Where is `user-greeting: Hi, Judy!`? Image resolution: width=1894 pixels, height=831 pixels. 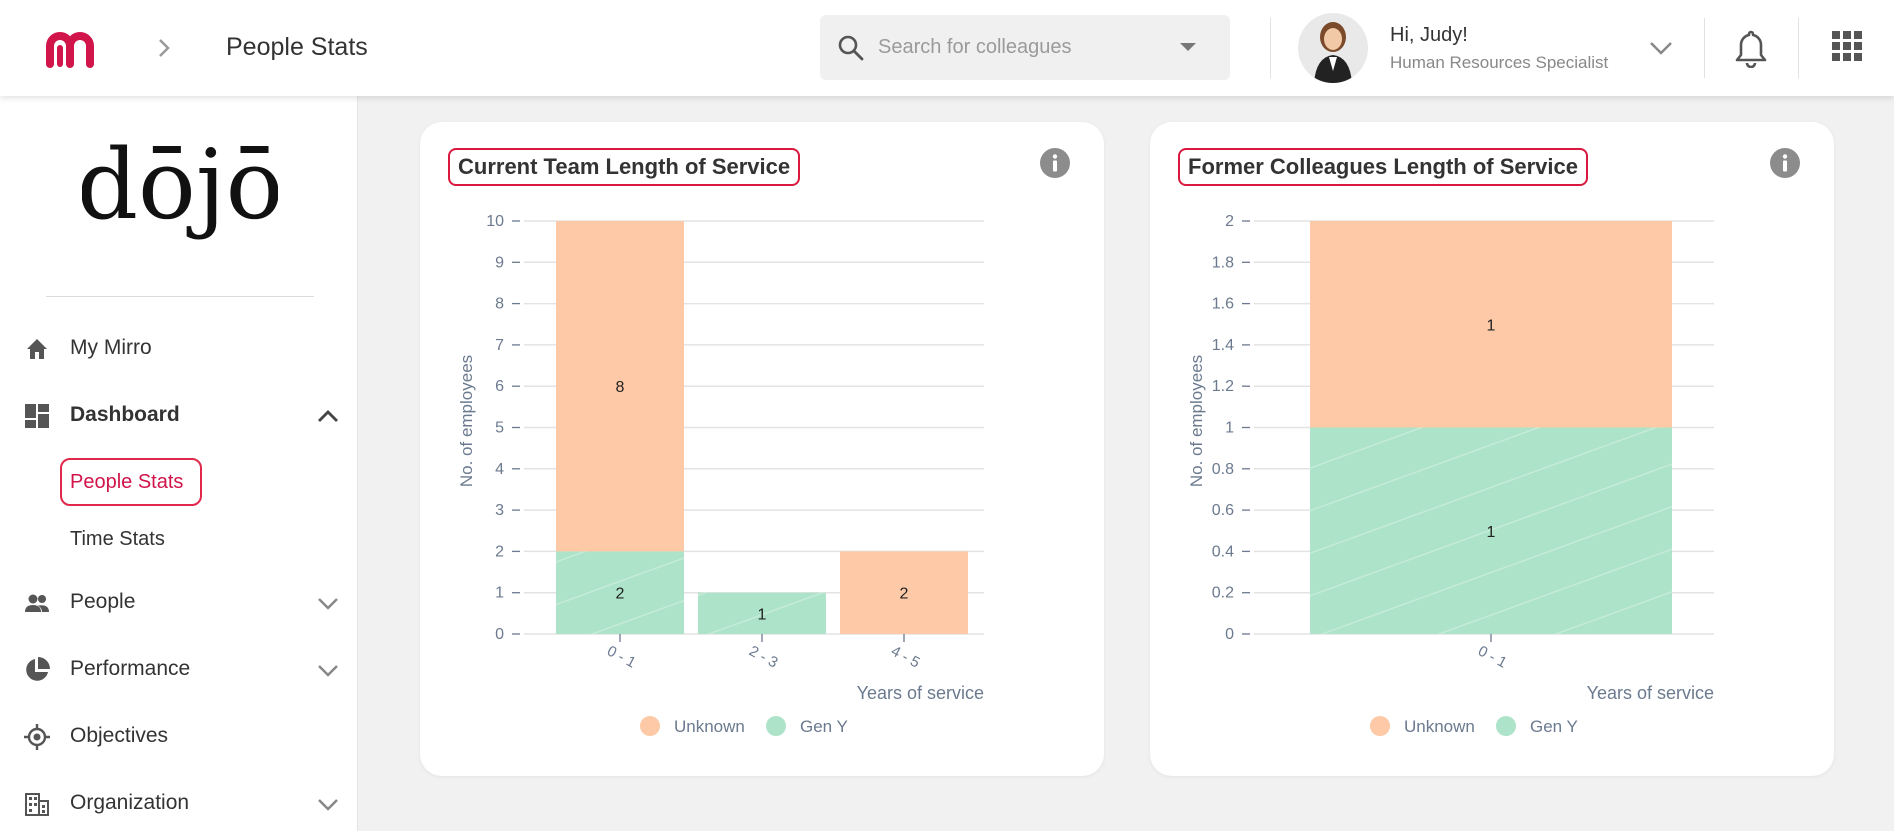 user-greeting: Hi, Judy! is located at coordinates (1429, 35).